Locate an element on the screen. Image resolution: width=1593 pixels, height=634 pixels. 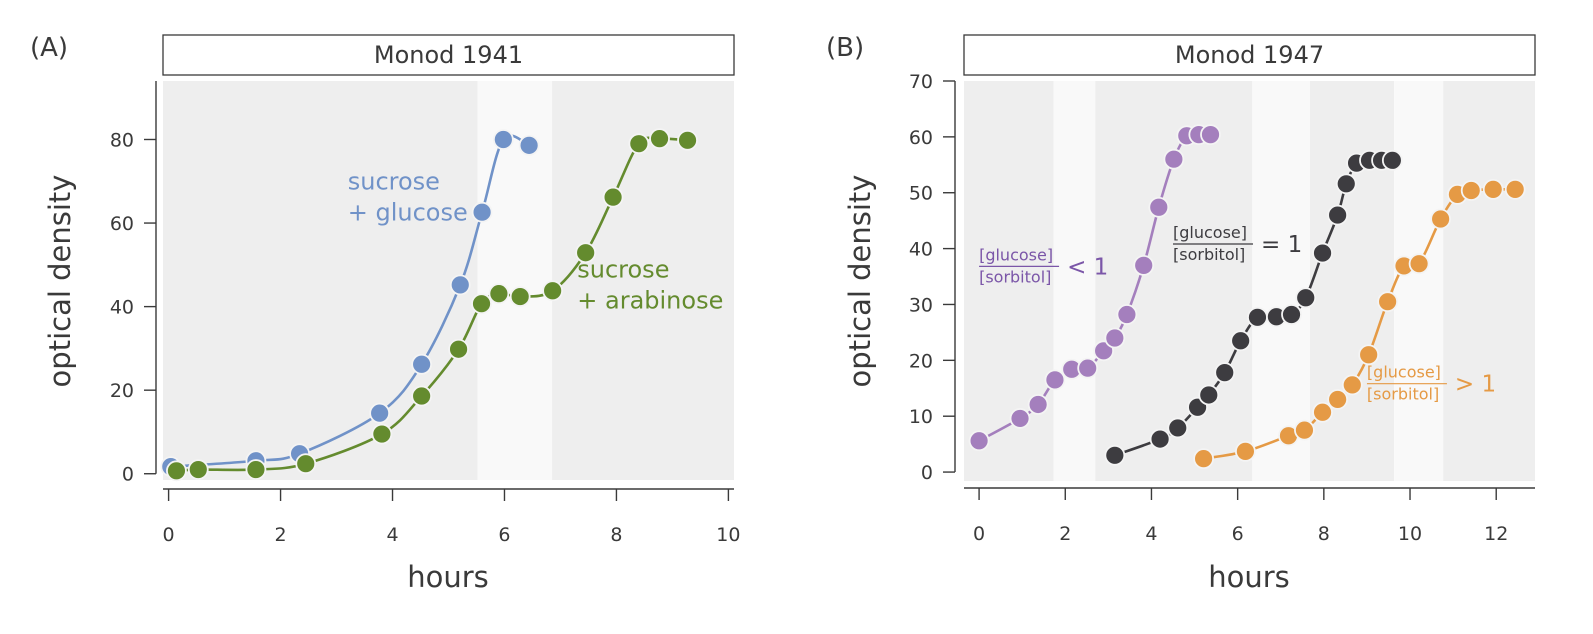
panel-b-title: Monod 1947 is located at coordinates (1249, 55).